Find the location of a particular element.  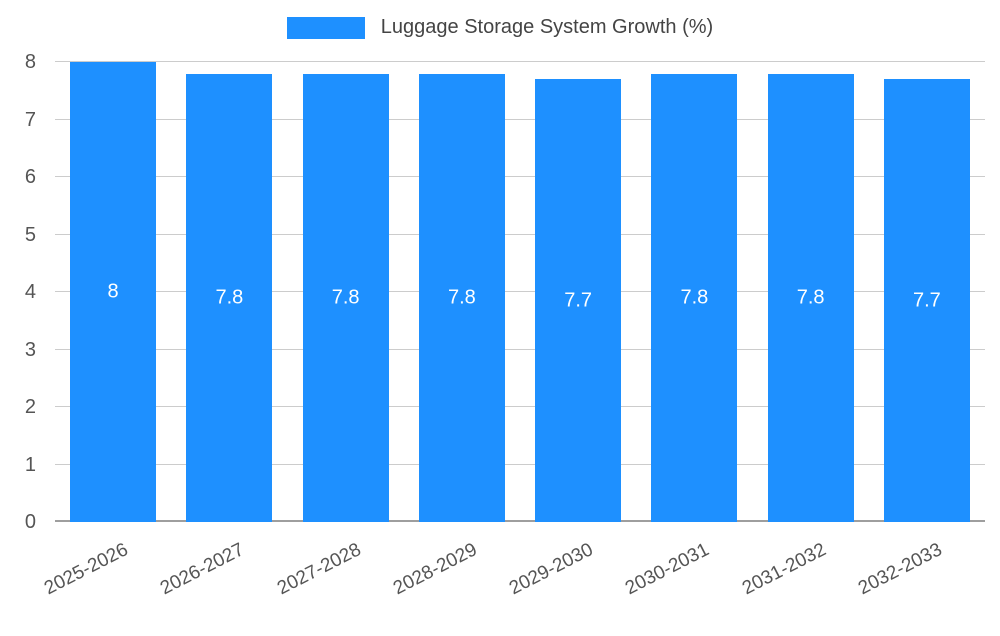

y-tick-label: 5 is located at coordinates (30, 234).